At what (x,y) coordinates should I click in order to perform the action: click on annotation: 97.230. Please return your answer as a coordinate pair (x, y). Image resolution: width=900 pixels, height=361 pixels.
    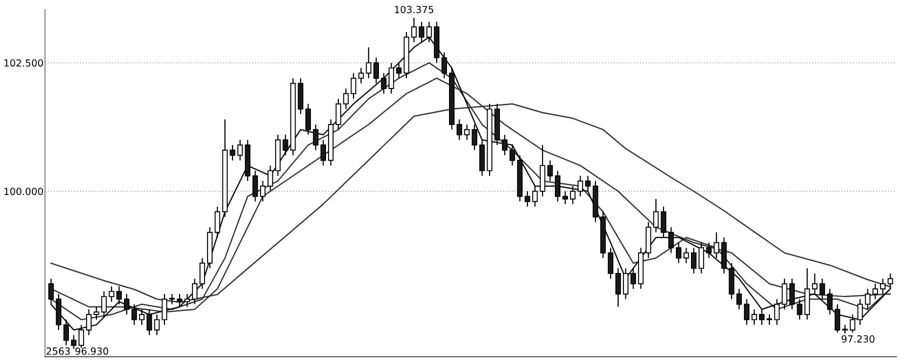
    Looking at the image, I should click on (858, 339).